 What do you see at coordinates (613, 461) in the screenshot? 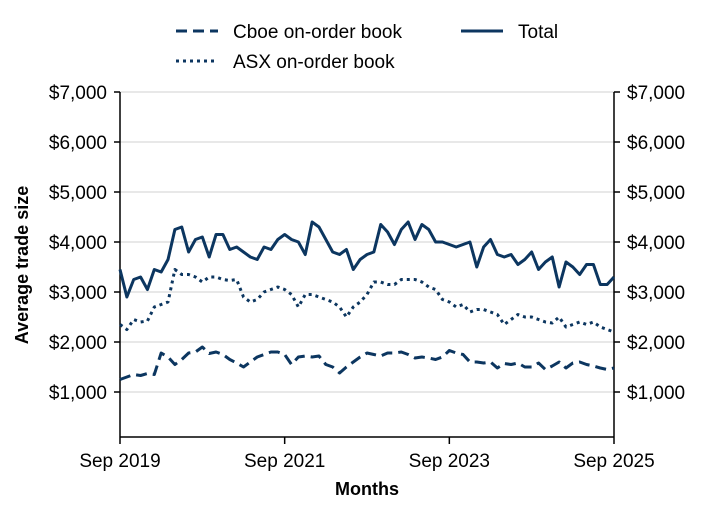
I see `x-tick-label: Sep 2025` at bounding box center [613, 461].